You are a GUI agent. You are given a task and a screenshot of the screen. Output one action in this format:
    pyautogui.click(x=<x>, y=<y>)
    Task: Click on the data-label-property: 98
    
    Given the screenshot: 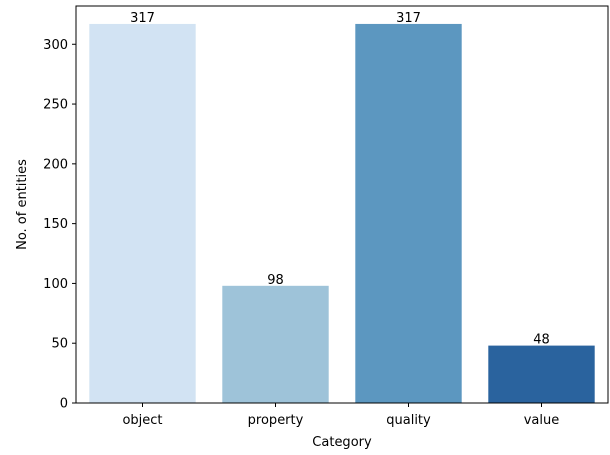 What is the action you would take?
    pyautogui.click(x=275, y=280)
    